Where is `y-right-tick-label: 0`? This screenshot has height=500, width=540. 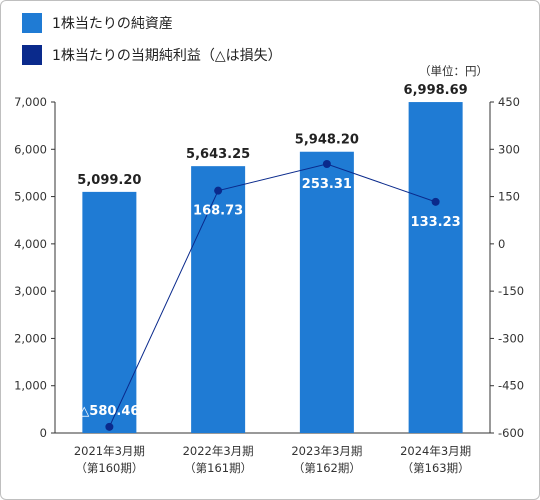 y-right-tick-label: 0 is located at coordinates (501, 244).